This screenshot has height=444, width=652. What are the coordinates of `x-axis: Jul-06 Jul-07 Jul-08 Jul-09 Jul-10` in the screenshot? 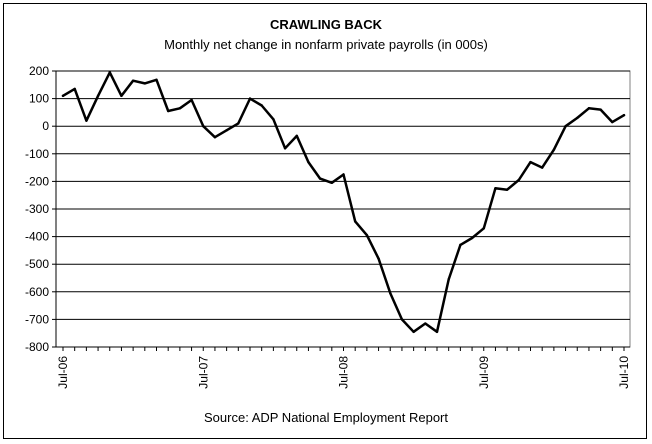 It's located at (343, 368).